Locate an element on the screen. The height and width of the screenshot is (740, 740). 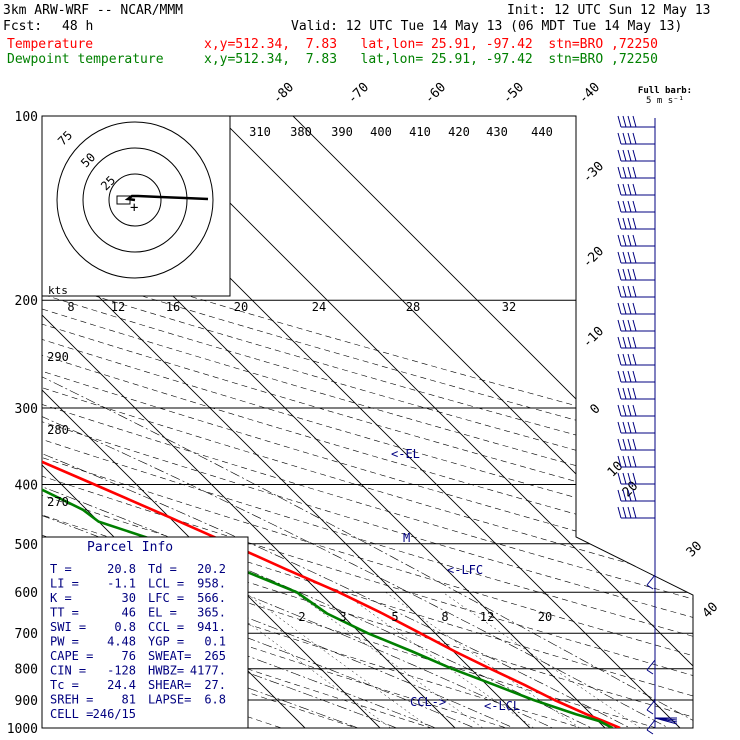
mixing-ratio-upper-label: 12 is located at coordinates (118, 307).